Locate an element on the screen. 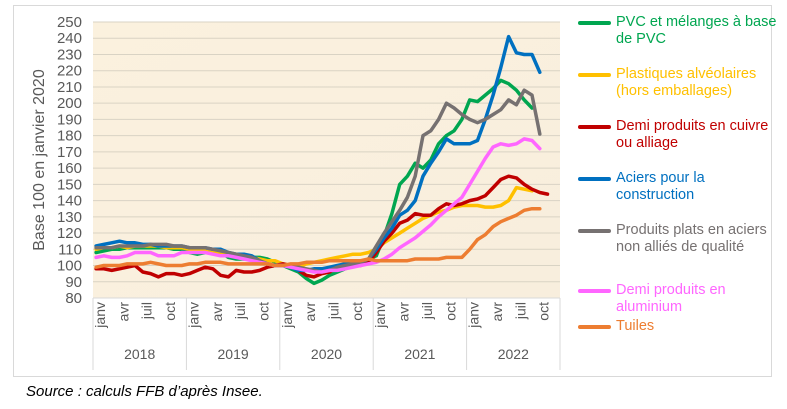  y-tick-label: 130 is located at coordinates (69, 217).